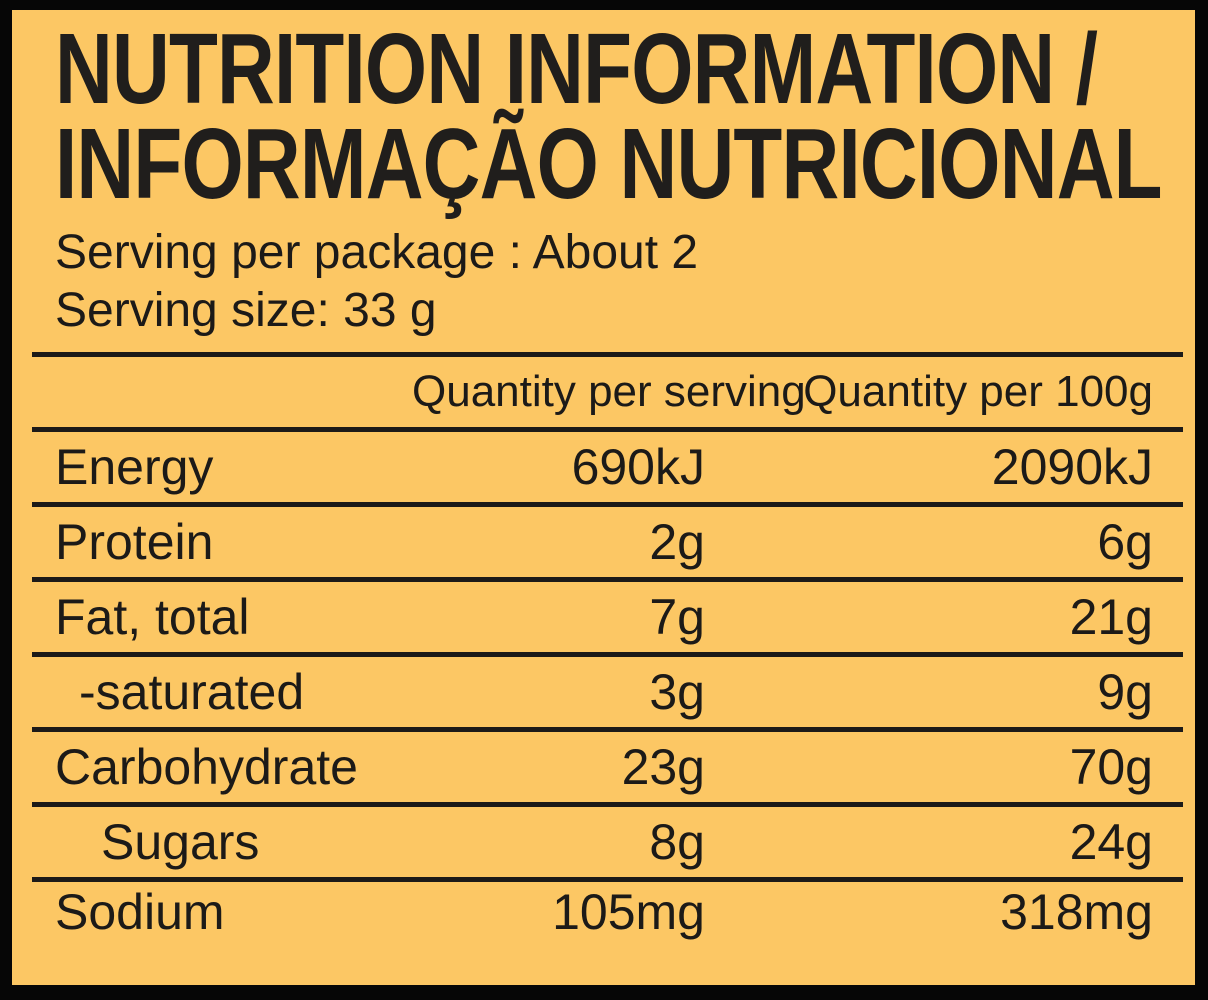  What do you see at coordinates (677, 692) in the screenshot?
I see `value-per-serving: 3g` at bounding box center [677, 692].